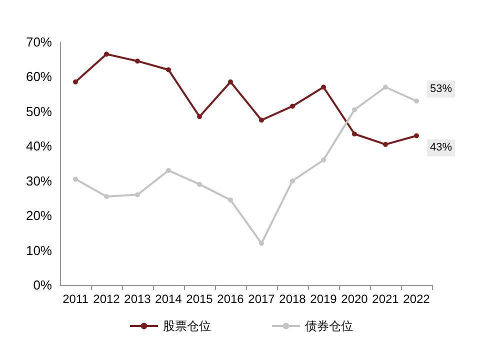 The height and width of the screenshot is (347, 482). I want to click on x-tick-label: 2019, so click(324, 299).